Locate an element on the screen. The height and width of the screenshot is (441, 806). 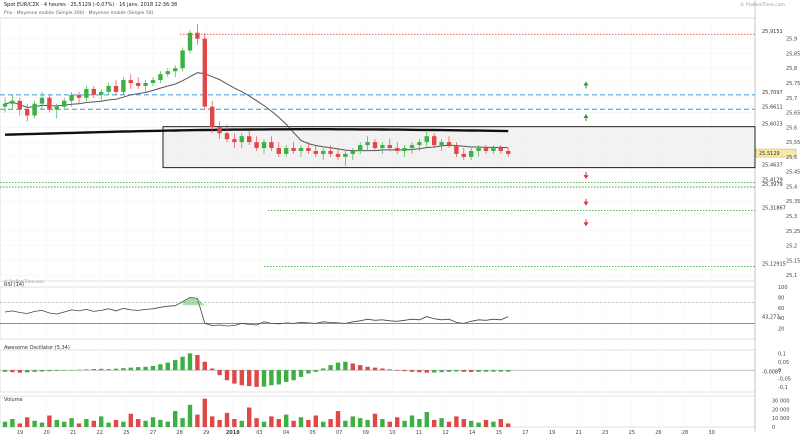
price-level-label: 25,12915 is located at coordinates (774, 264).